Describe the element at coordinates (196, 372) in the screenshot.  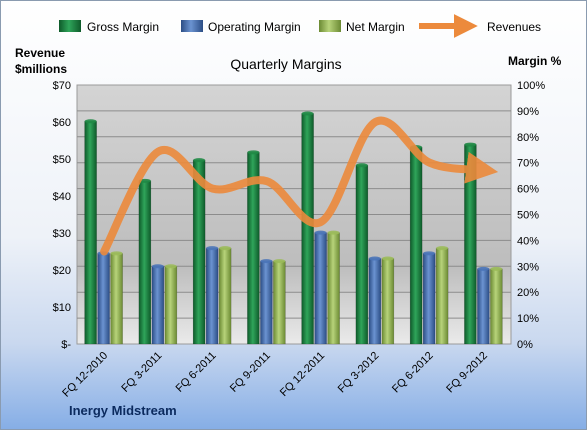
I see `category-label: FQ 6-2011` at that location.